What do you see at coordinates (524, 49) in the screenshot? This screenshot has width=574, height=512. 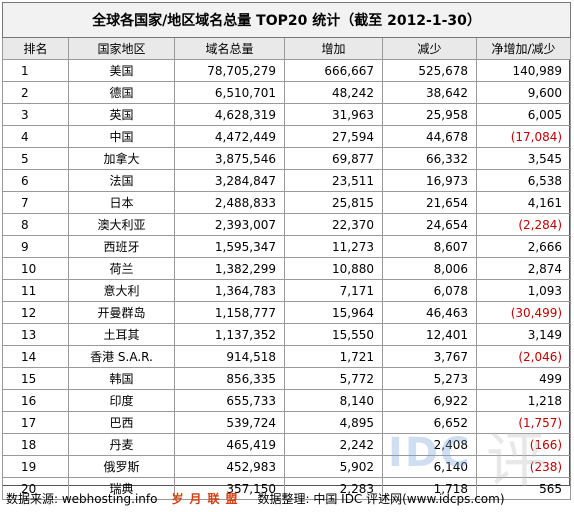 I see `column-header-net: 净增加/减少` at bounding box center [524, 49].